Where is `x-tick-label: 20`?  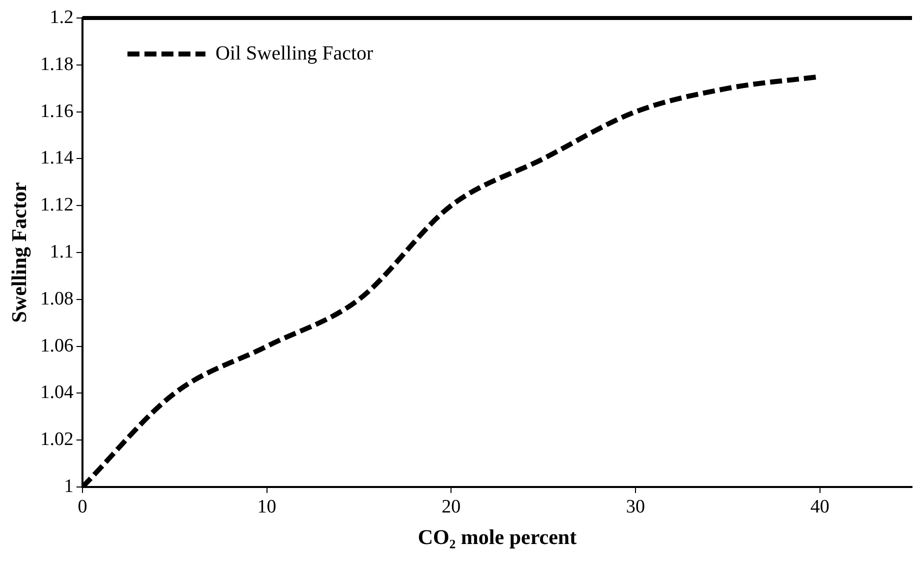 x-tick-label: 20 is located at coordinates (451, 507).